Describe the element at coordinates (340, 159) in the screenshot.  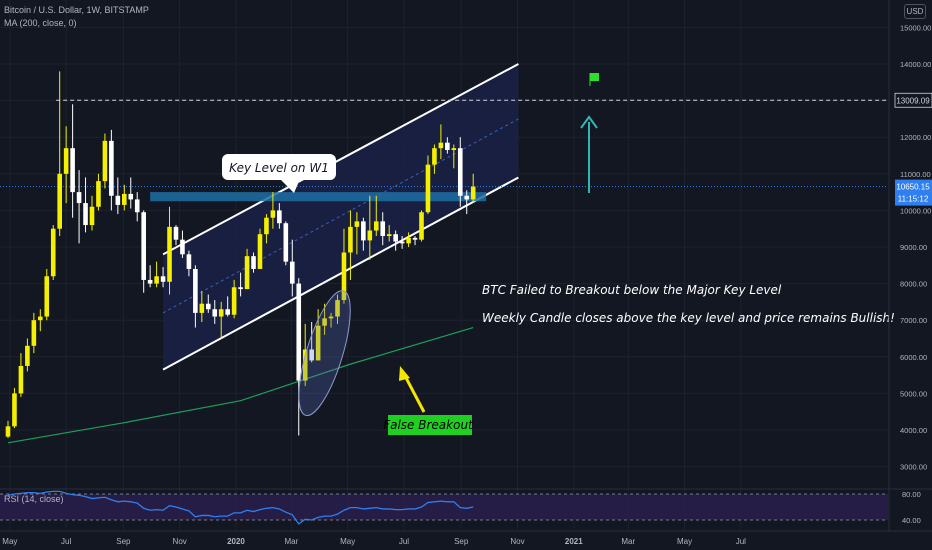
I see `channel-upper-line` at that location.